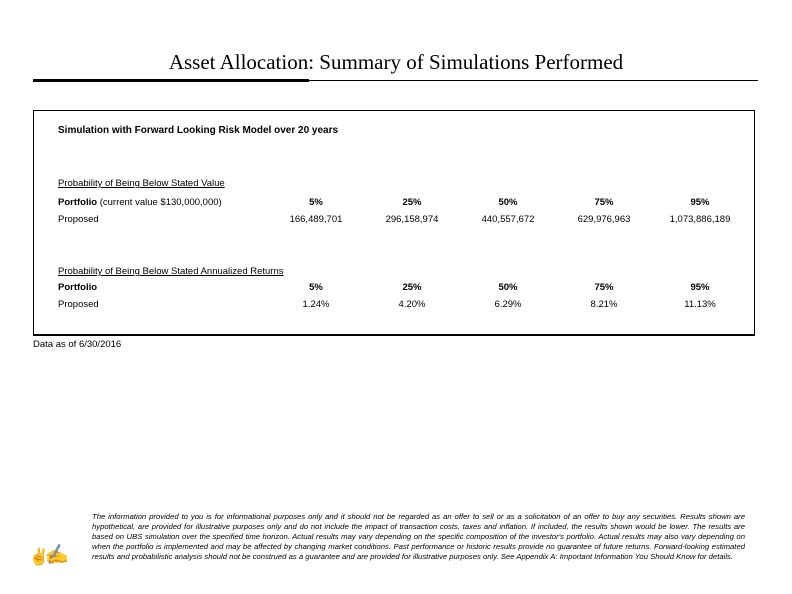 Image resolution: width=792 pixels, height=594 pixels. What do you see at coordinates (141, 183) in the screenshot?
I see `section-stated-value-label: Probability of Being Below Stated Value` at bounding box center [141, 183].